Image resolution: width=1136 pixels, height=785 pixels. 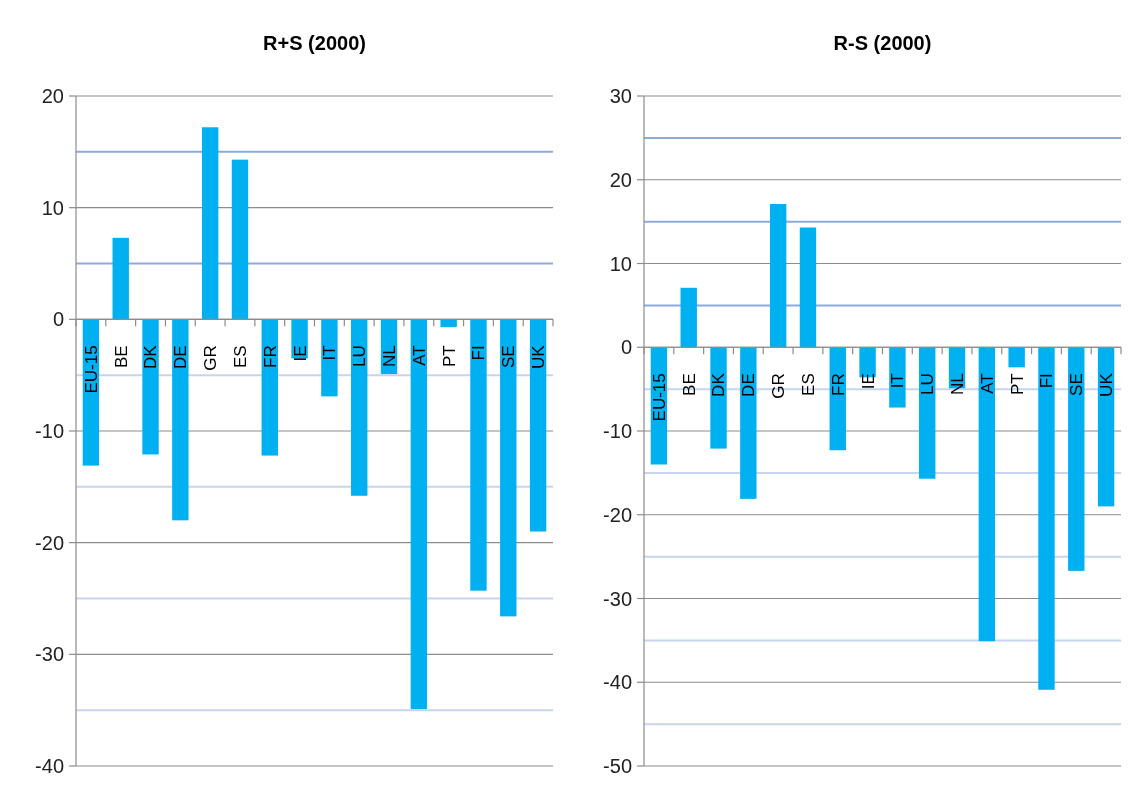 What do you see at coordinates (620, 96) in the screenshot?
I see `y-tick-label: 30` at bounding box center [620, 96].